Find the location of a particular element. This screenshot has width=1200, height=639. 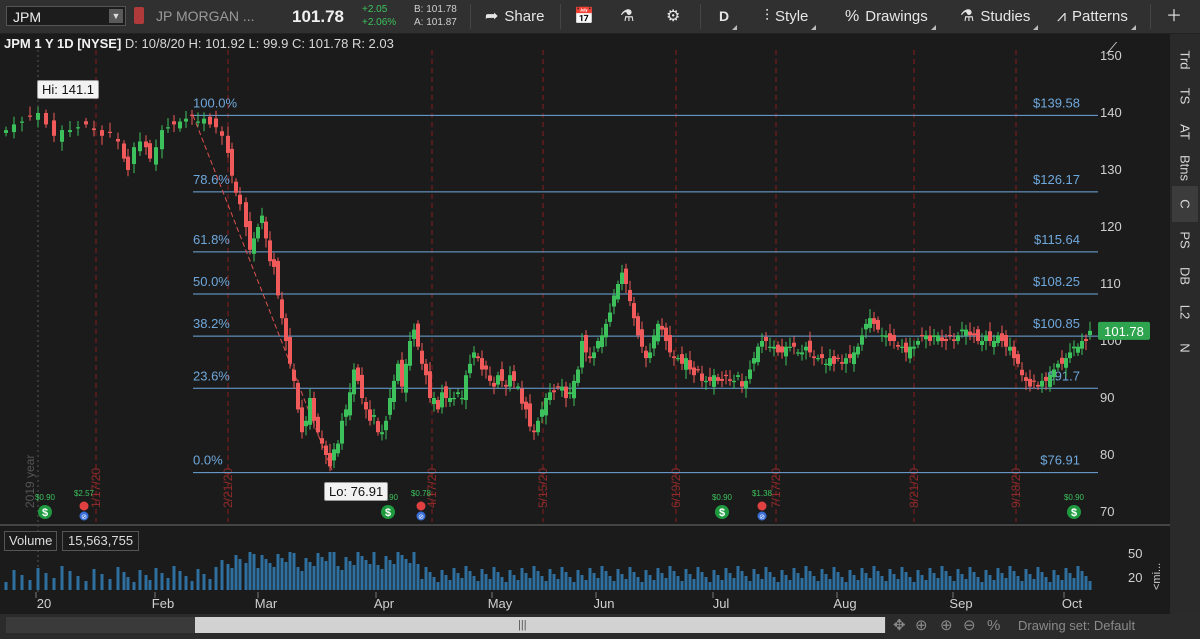

style-dropdown: ⫶ Style is located at coordinates (791, 16).